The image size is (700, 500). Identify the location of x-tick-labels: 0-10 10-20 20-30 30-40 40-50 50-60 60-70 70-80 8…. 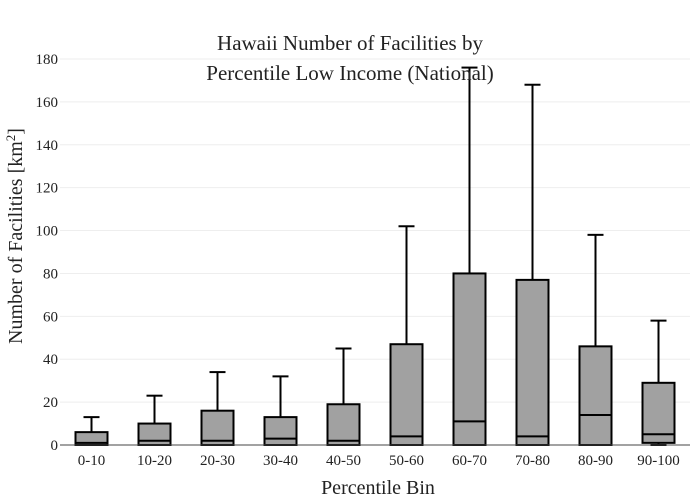
(379, 461).